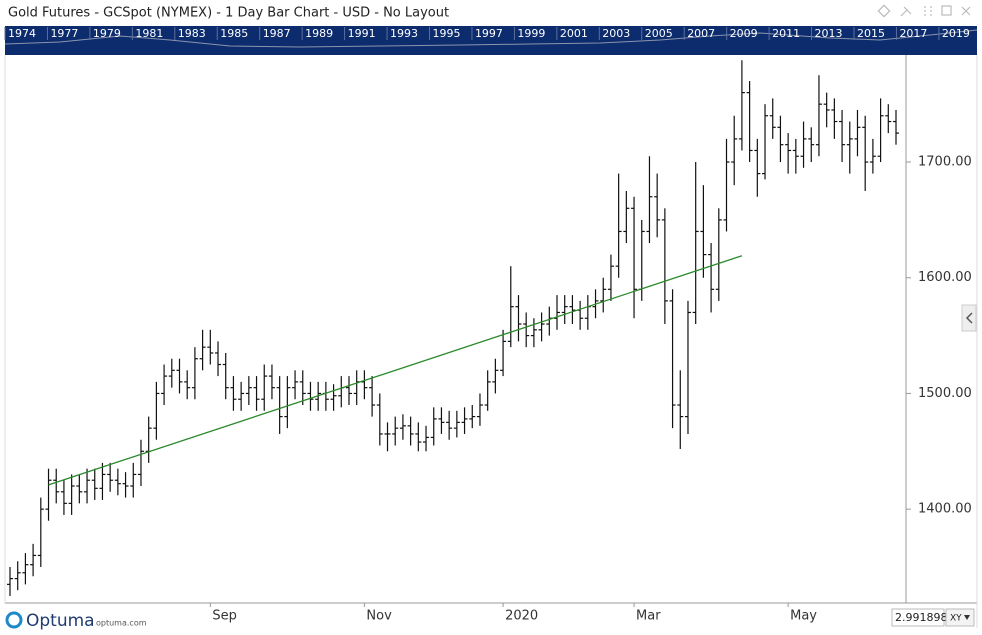 The width and height of the screenshot is (982, 635). What do you see at coordinates (945, 277) in the screenshot?
I see `y-tick-label: 1600.00` at bounding box center [945, 277].